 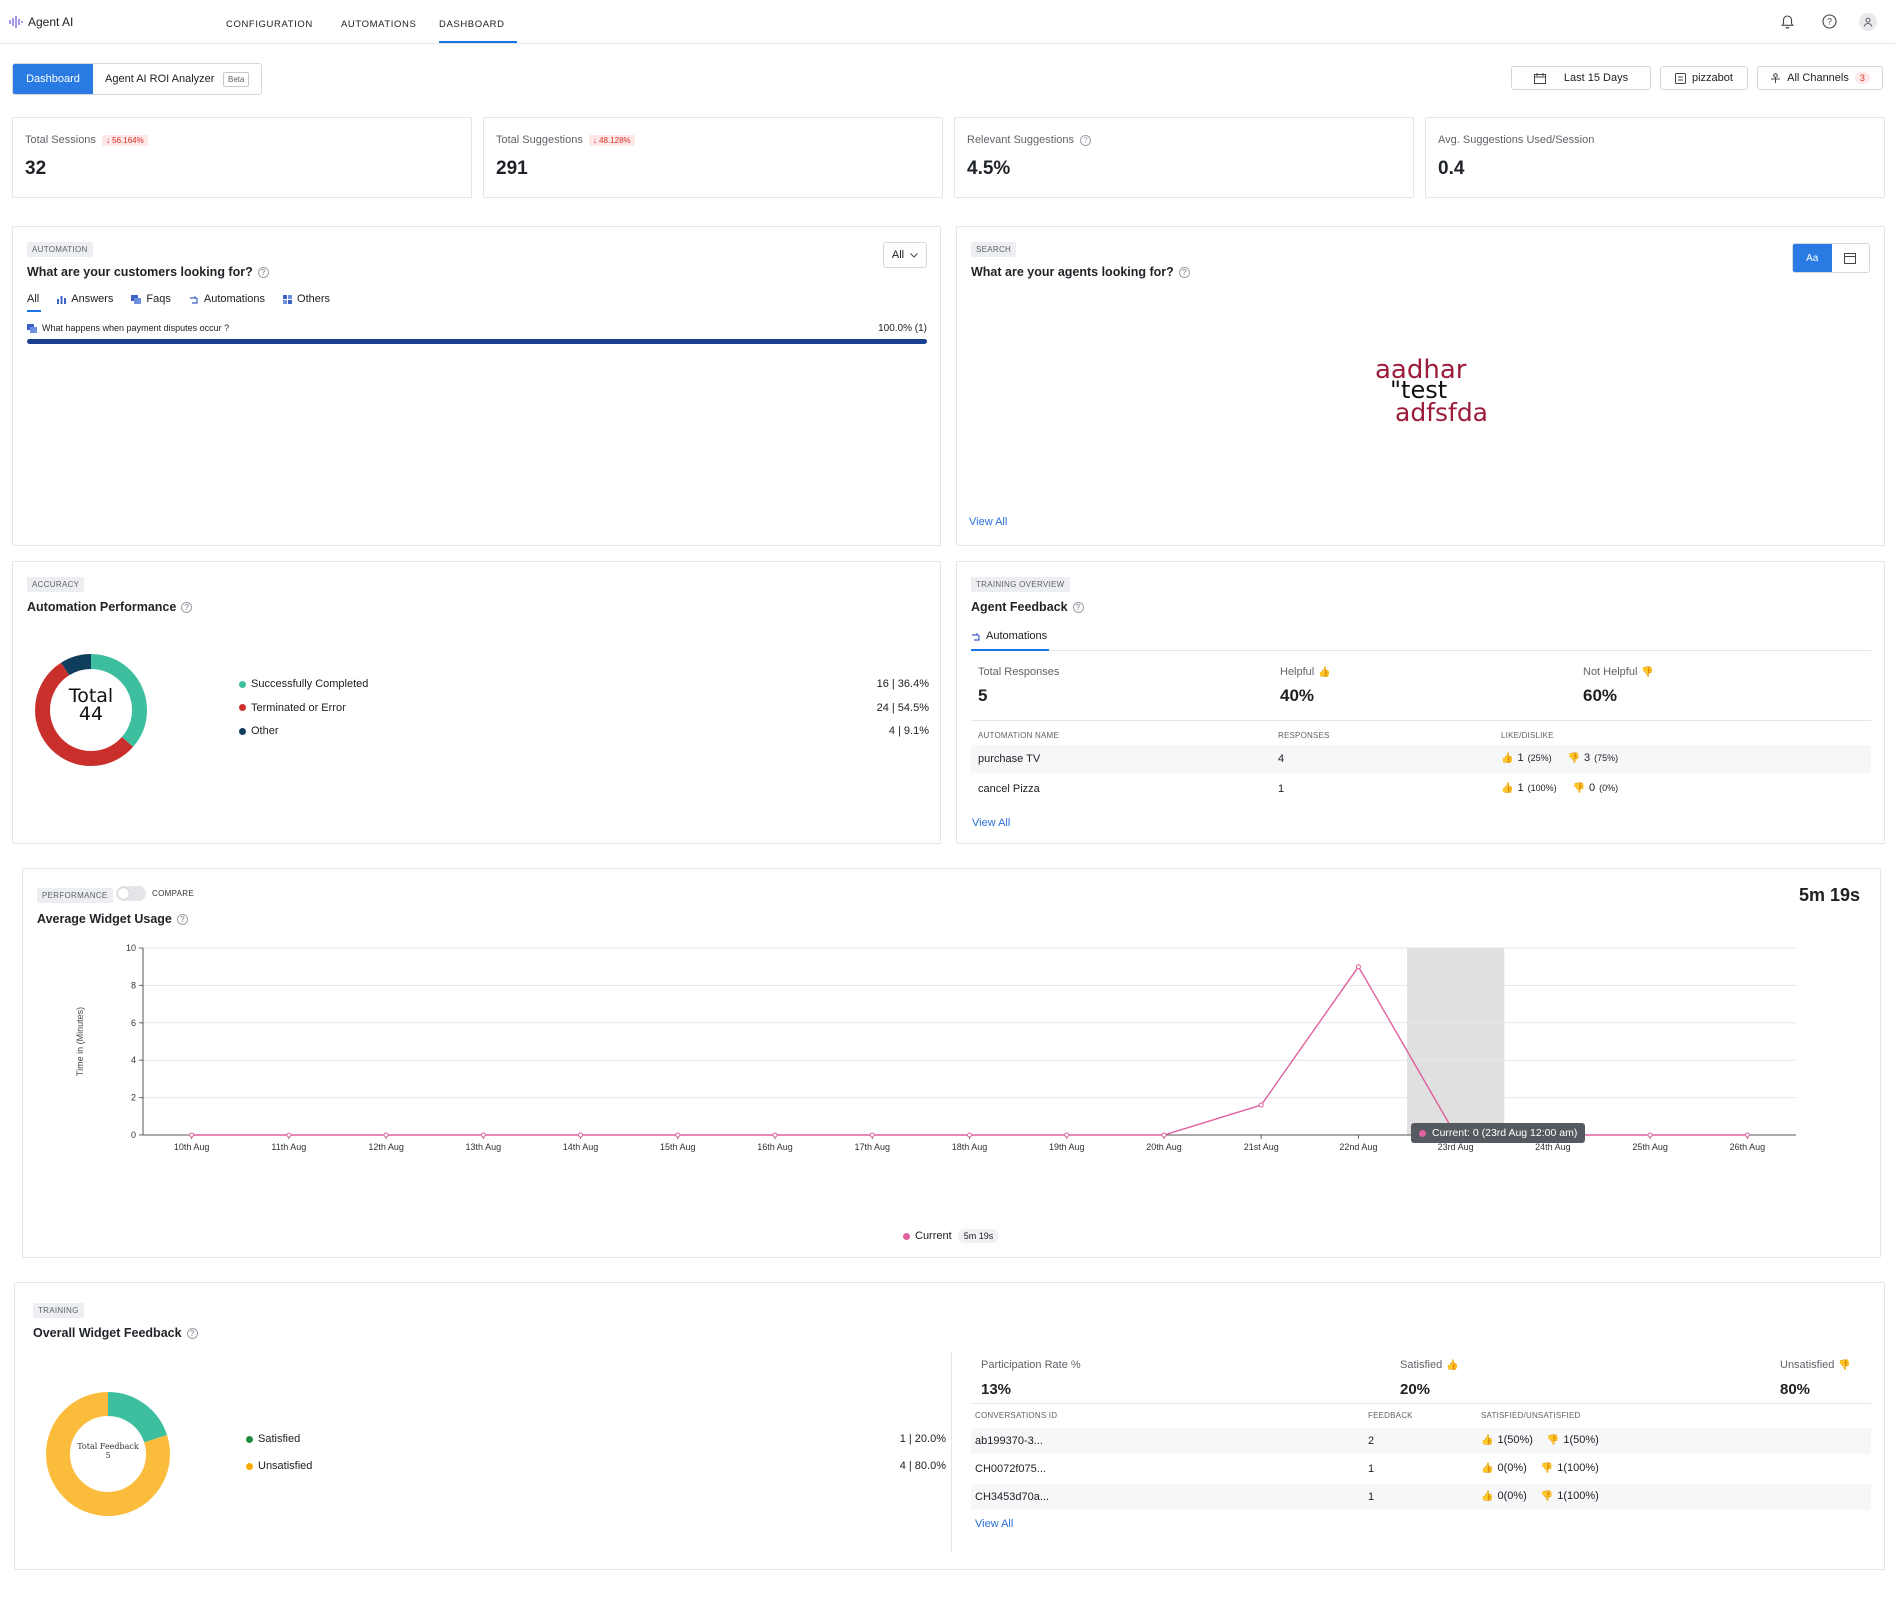 I want to click on legend-item: Unsatisfied 4 | 80.0%, so click(x=596, y=1473).